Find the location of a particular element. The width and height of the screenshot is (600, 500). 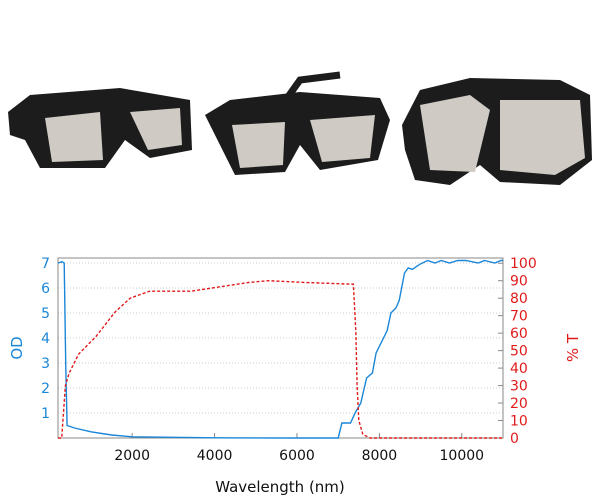

y-tick-label: 6 is located at coordinates (45, 289).